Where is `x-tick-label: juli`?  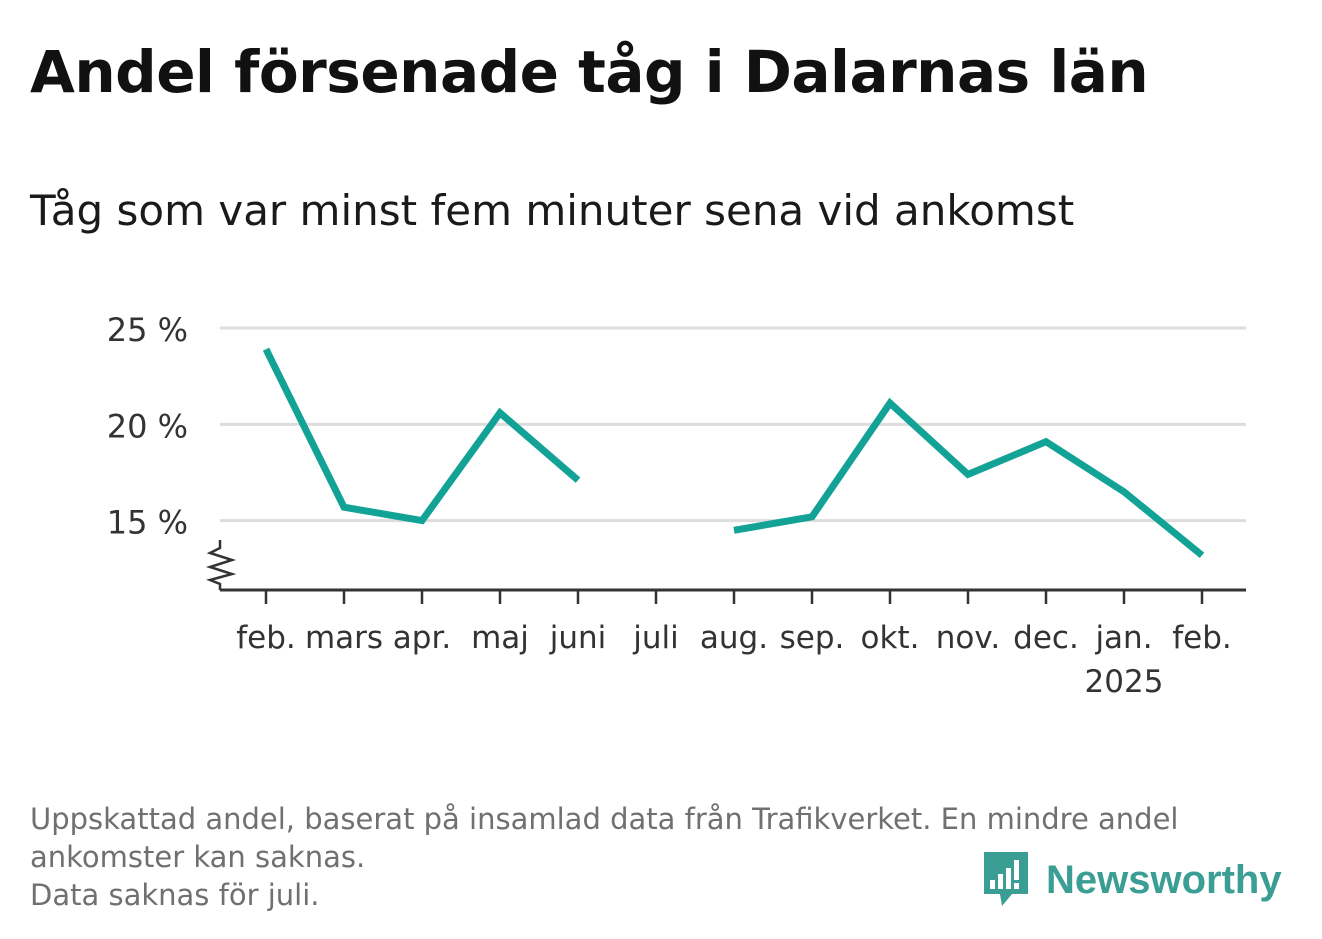
x-tick-label: juli is located at coordinates (655, 638).